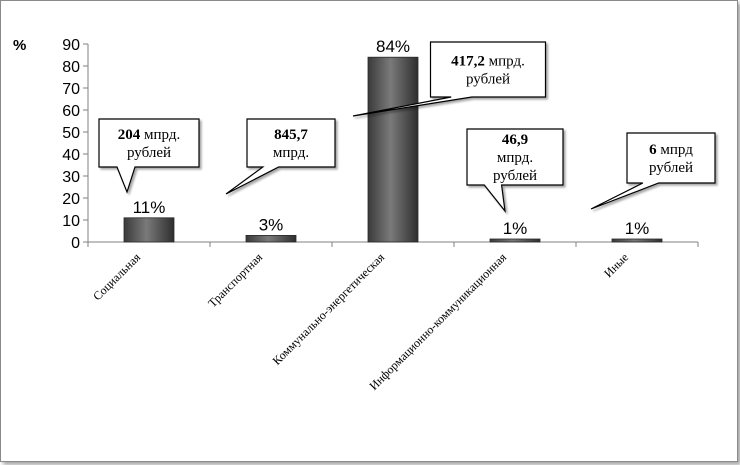 This screenshot has width=740, height=465. Describe the element at coordinates (71, 67) in the screenshot. I see `y-tick-label: 80` at that location.